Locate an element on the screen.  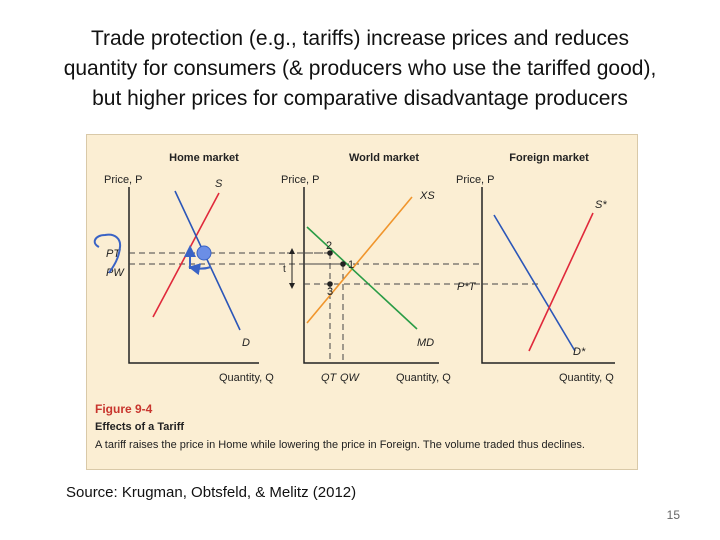
foreign-demand-curve is located at coordinates (534, 283).